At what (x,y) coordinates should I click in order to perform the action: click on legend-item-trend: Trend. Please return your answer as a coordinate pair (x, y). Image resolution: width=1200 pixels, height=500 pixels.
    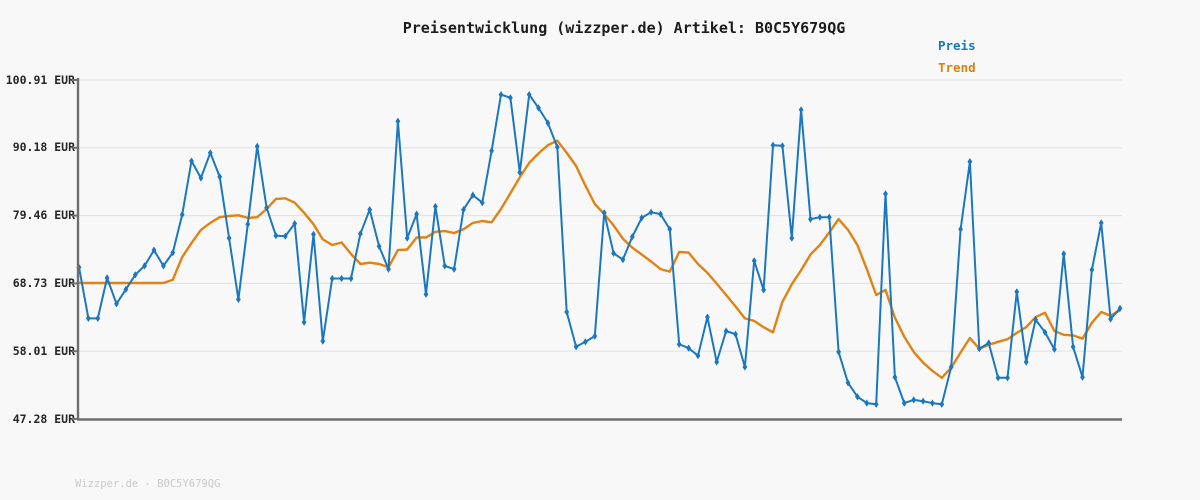
    Looking at the image, I should click on (957, 67).